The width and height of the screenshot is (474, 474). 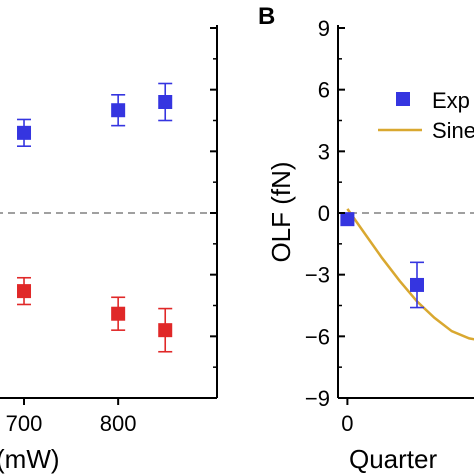 What do you see at coordinates (324, 90) in the screenshot?
I see `y-tick-label: 6` at bounding box center [324, 90].